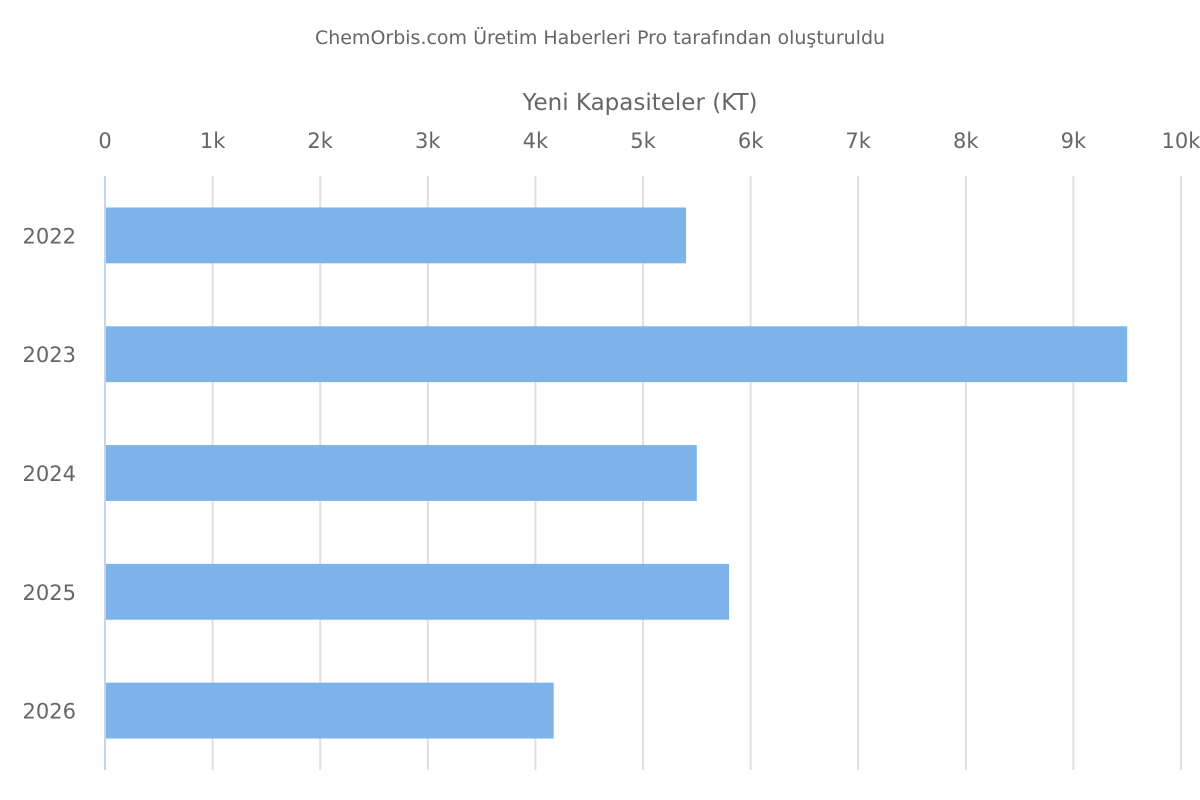  I want to click on category-label: 2026, so click(49, 712).